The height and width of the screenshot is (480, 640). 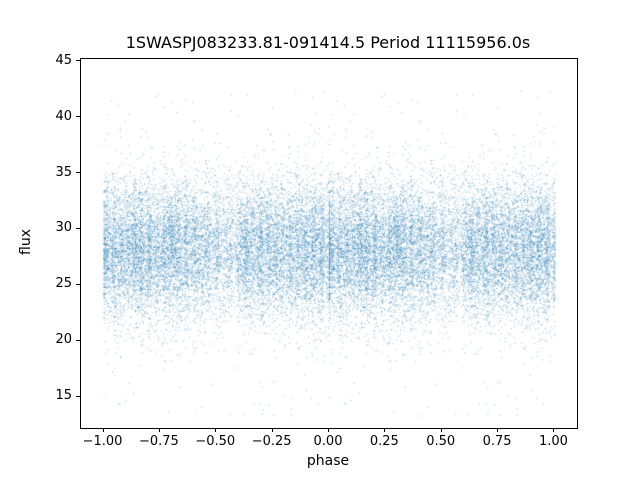 I want to click on y-tick-label: 15, so click(x=63, y=396).